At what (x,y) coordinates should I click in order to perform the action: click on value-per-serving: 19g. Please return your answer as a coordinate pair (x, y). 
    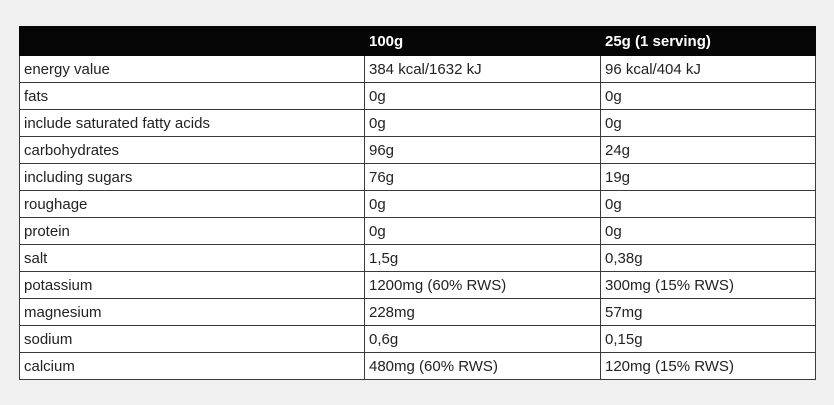
    Looking at the image, I should click on (708, 177).